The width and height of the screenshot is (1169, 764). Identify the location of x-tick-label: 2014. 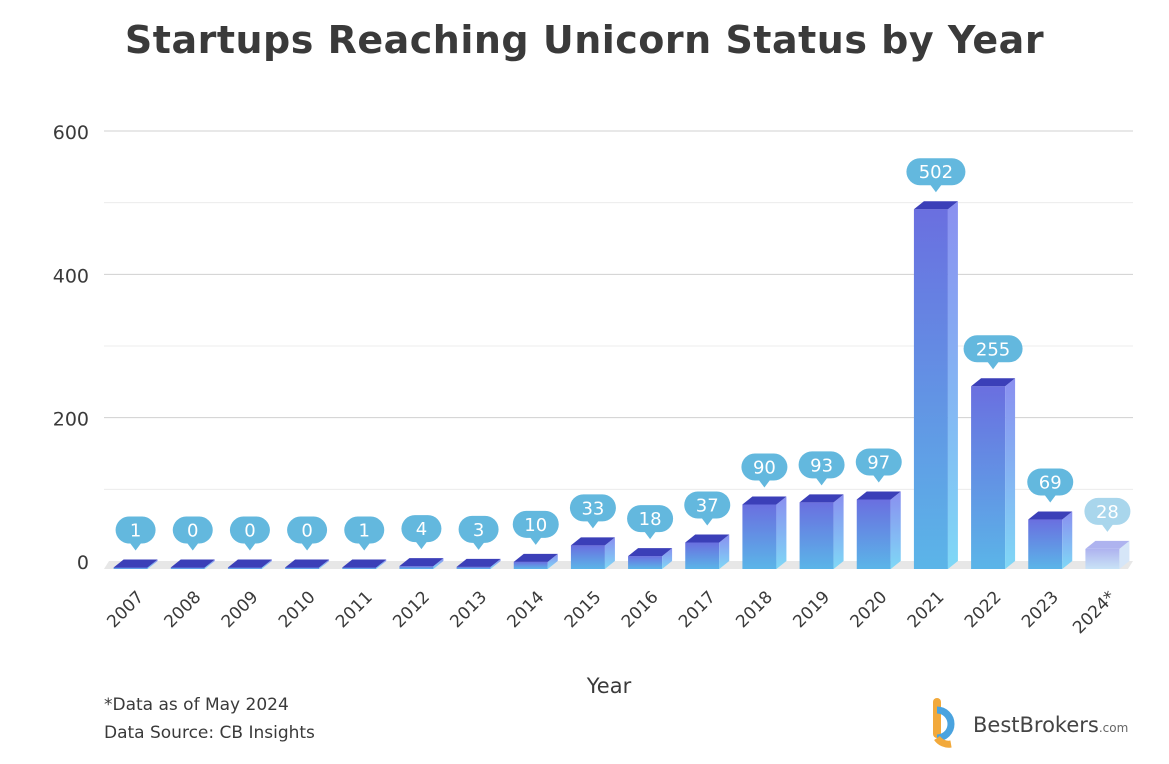
(526, 609).